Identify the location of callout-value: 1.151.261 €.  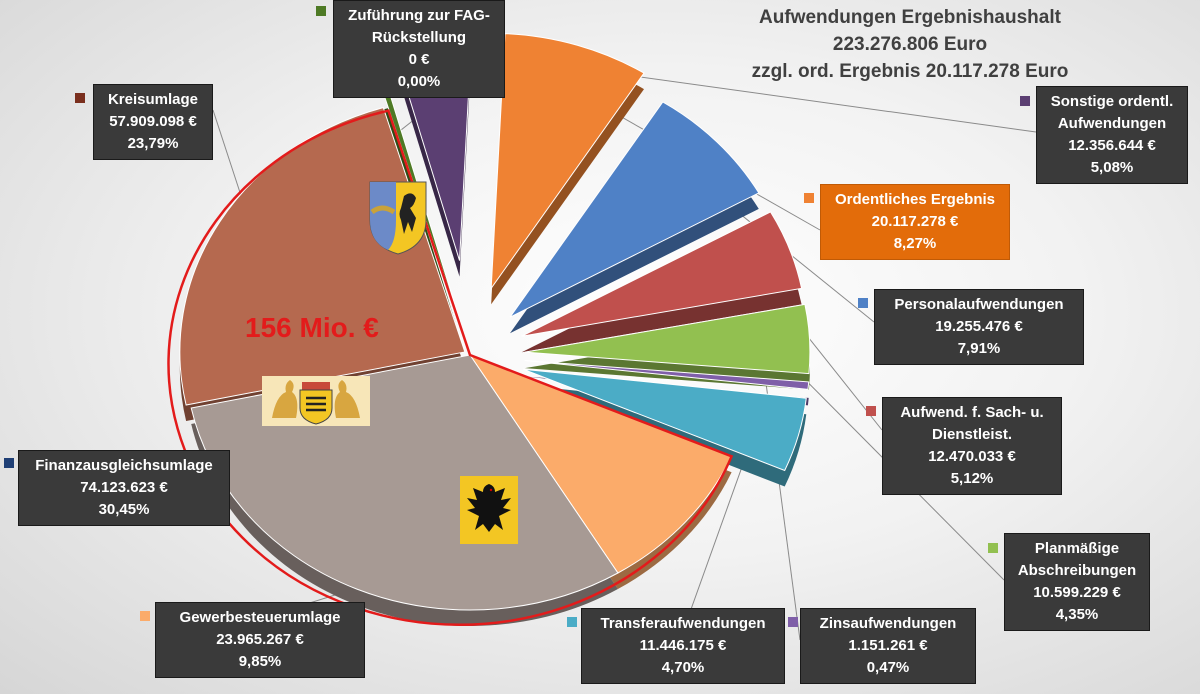
(888, 645).